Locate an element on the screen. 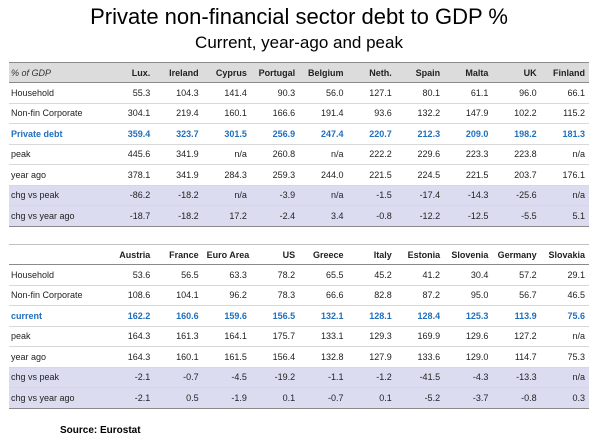 The width and height of the screenshot is (598, 443). table-cell: 113.9 is located at coordinates (516, 316).